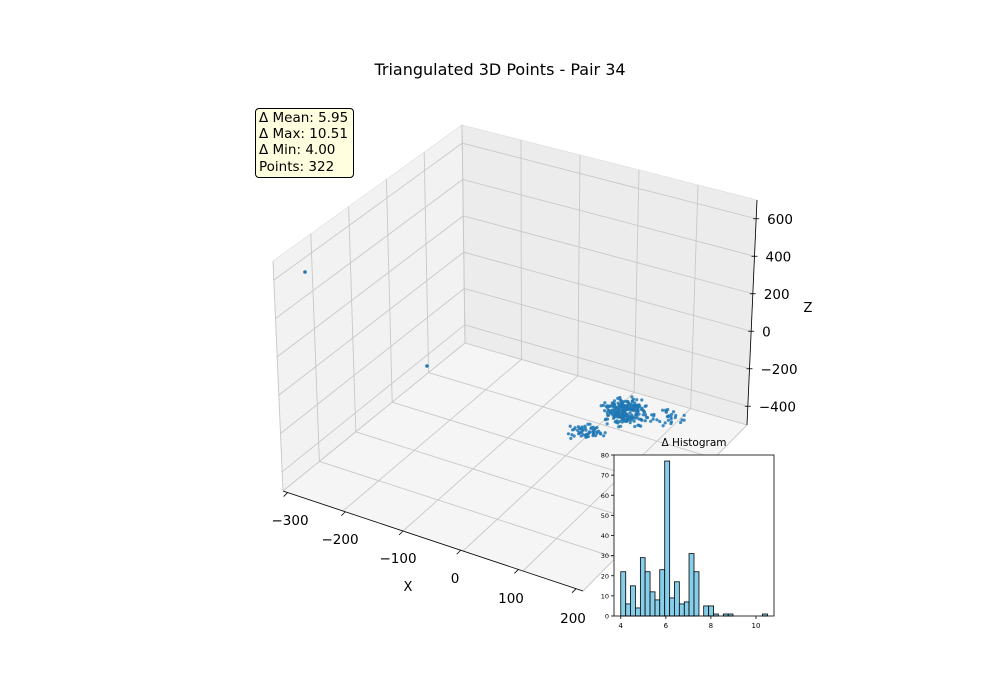  I want to click on x-axis-line, so click(433, 541).